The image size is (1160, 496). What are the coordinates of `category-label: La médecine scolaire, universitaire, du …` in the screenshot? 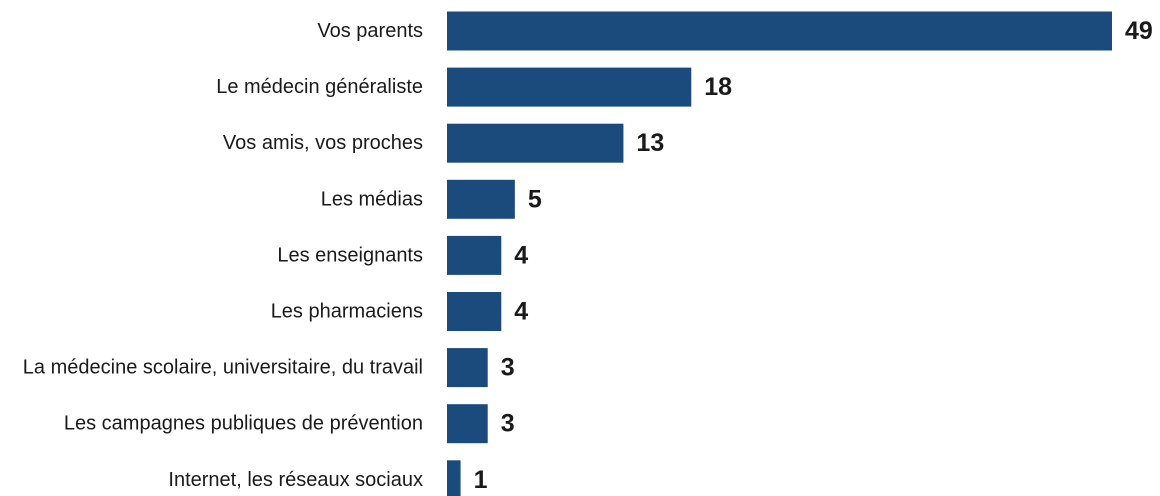 It's located at (223, 368).